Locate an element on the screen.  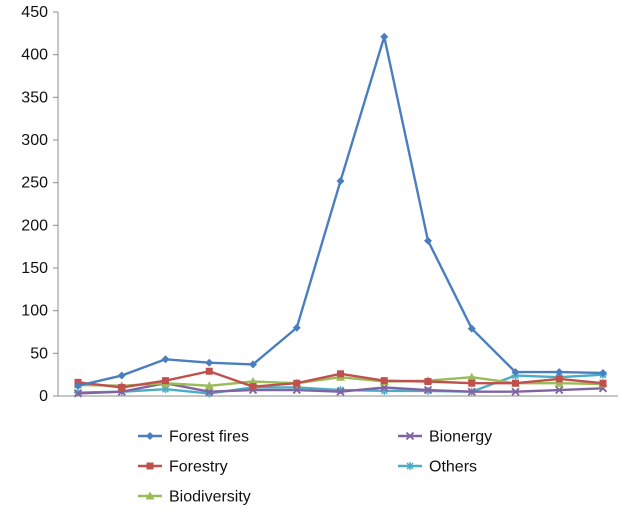
legend-item: Others is located at coordinates (437, 467).